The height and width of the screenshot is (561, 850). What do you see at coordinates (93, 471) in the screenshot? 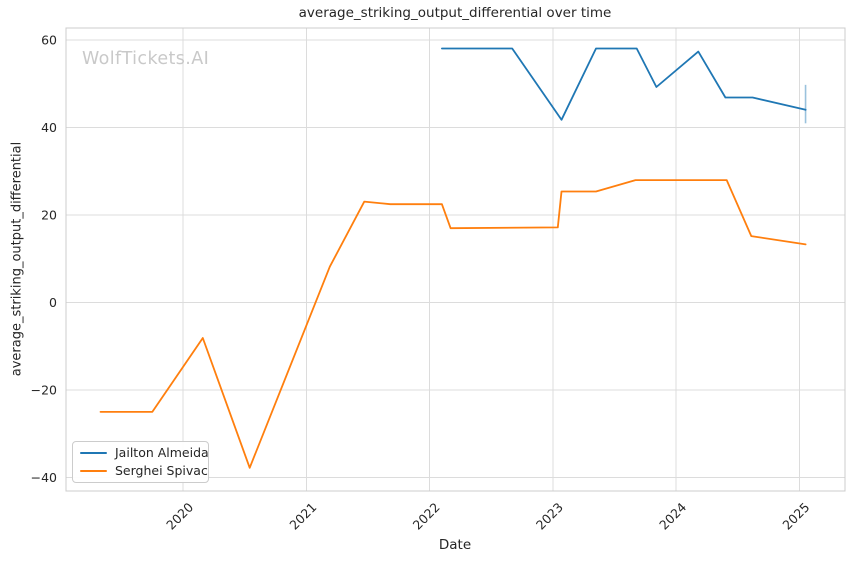
I see `legend-line-swatch-orange` at bounding box center [93, 471].